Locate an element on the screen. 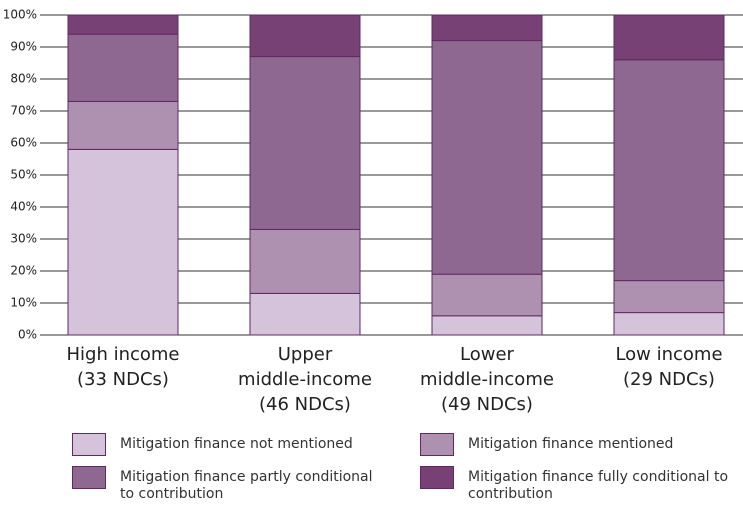 This screenshot has width=743, height=507. y-tick-label: 30% is located at coordinates (23, 239).